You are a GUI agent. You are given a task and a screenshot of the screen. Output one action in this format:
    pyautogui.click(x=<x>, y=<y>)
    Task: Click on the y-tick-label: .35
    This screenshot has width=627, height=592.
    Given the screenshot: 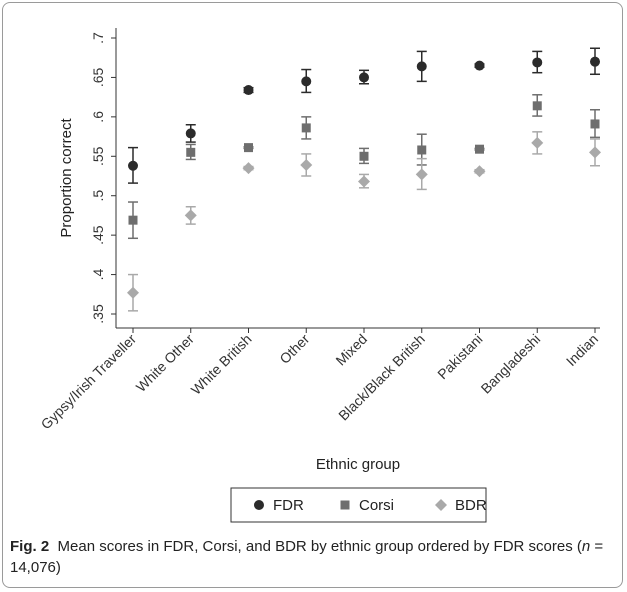 What is the action you would take?
    pyautogui.click(x=98, y=314)
    